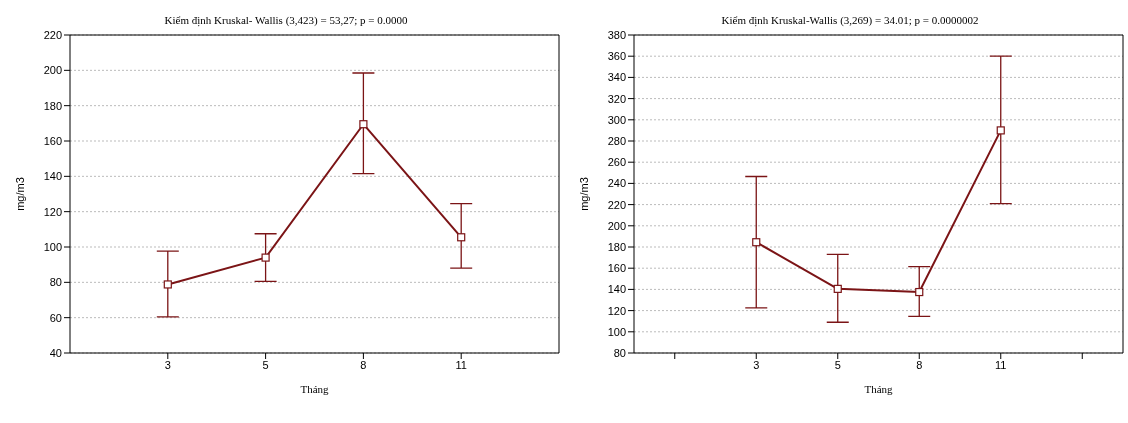 The image size is (1128, 423). I want to click on y-tick-label: 240, so click(616, 183).